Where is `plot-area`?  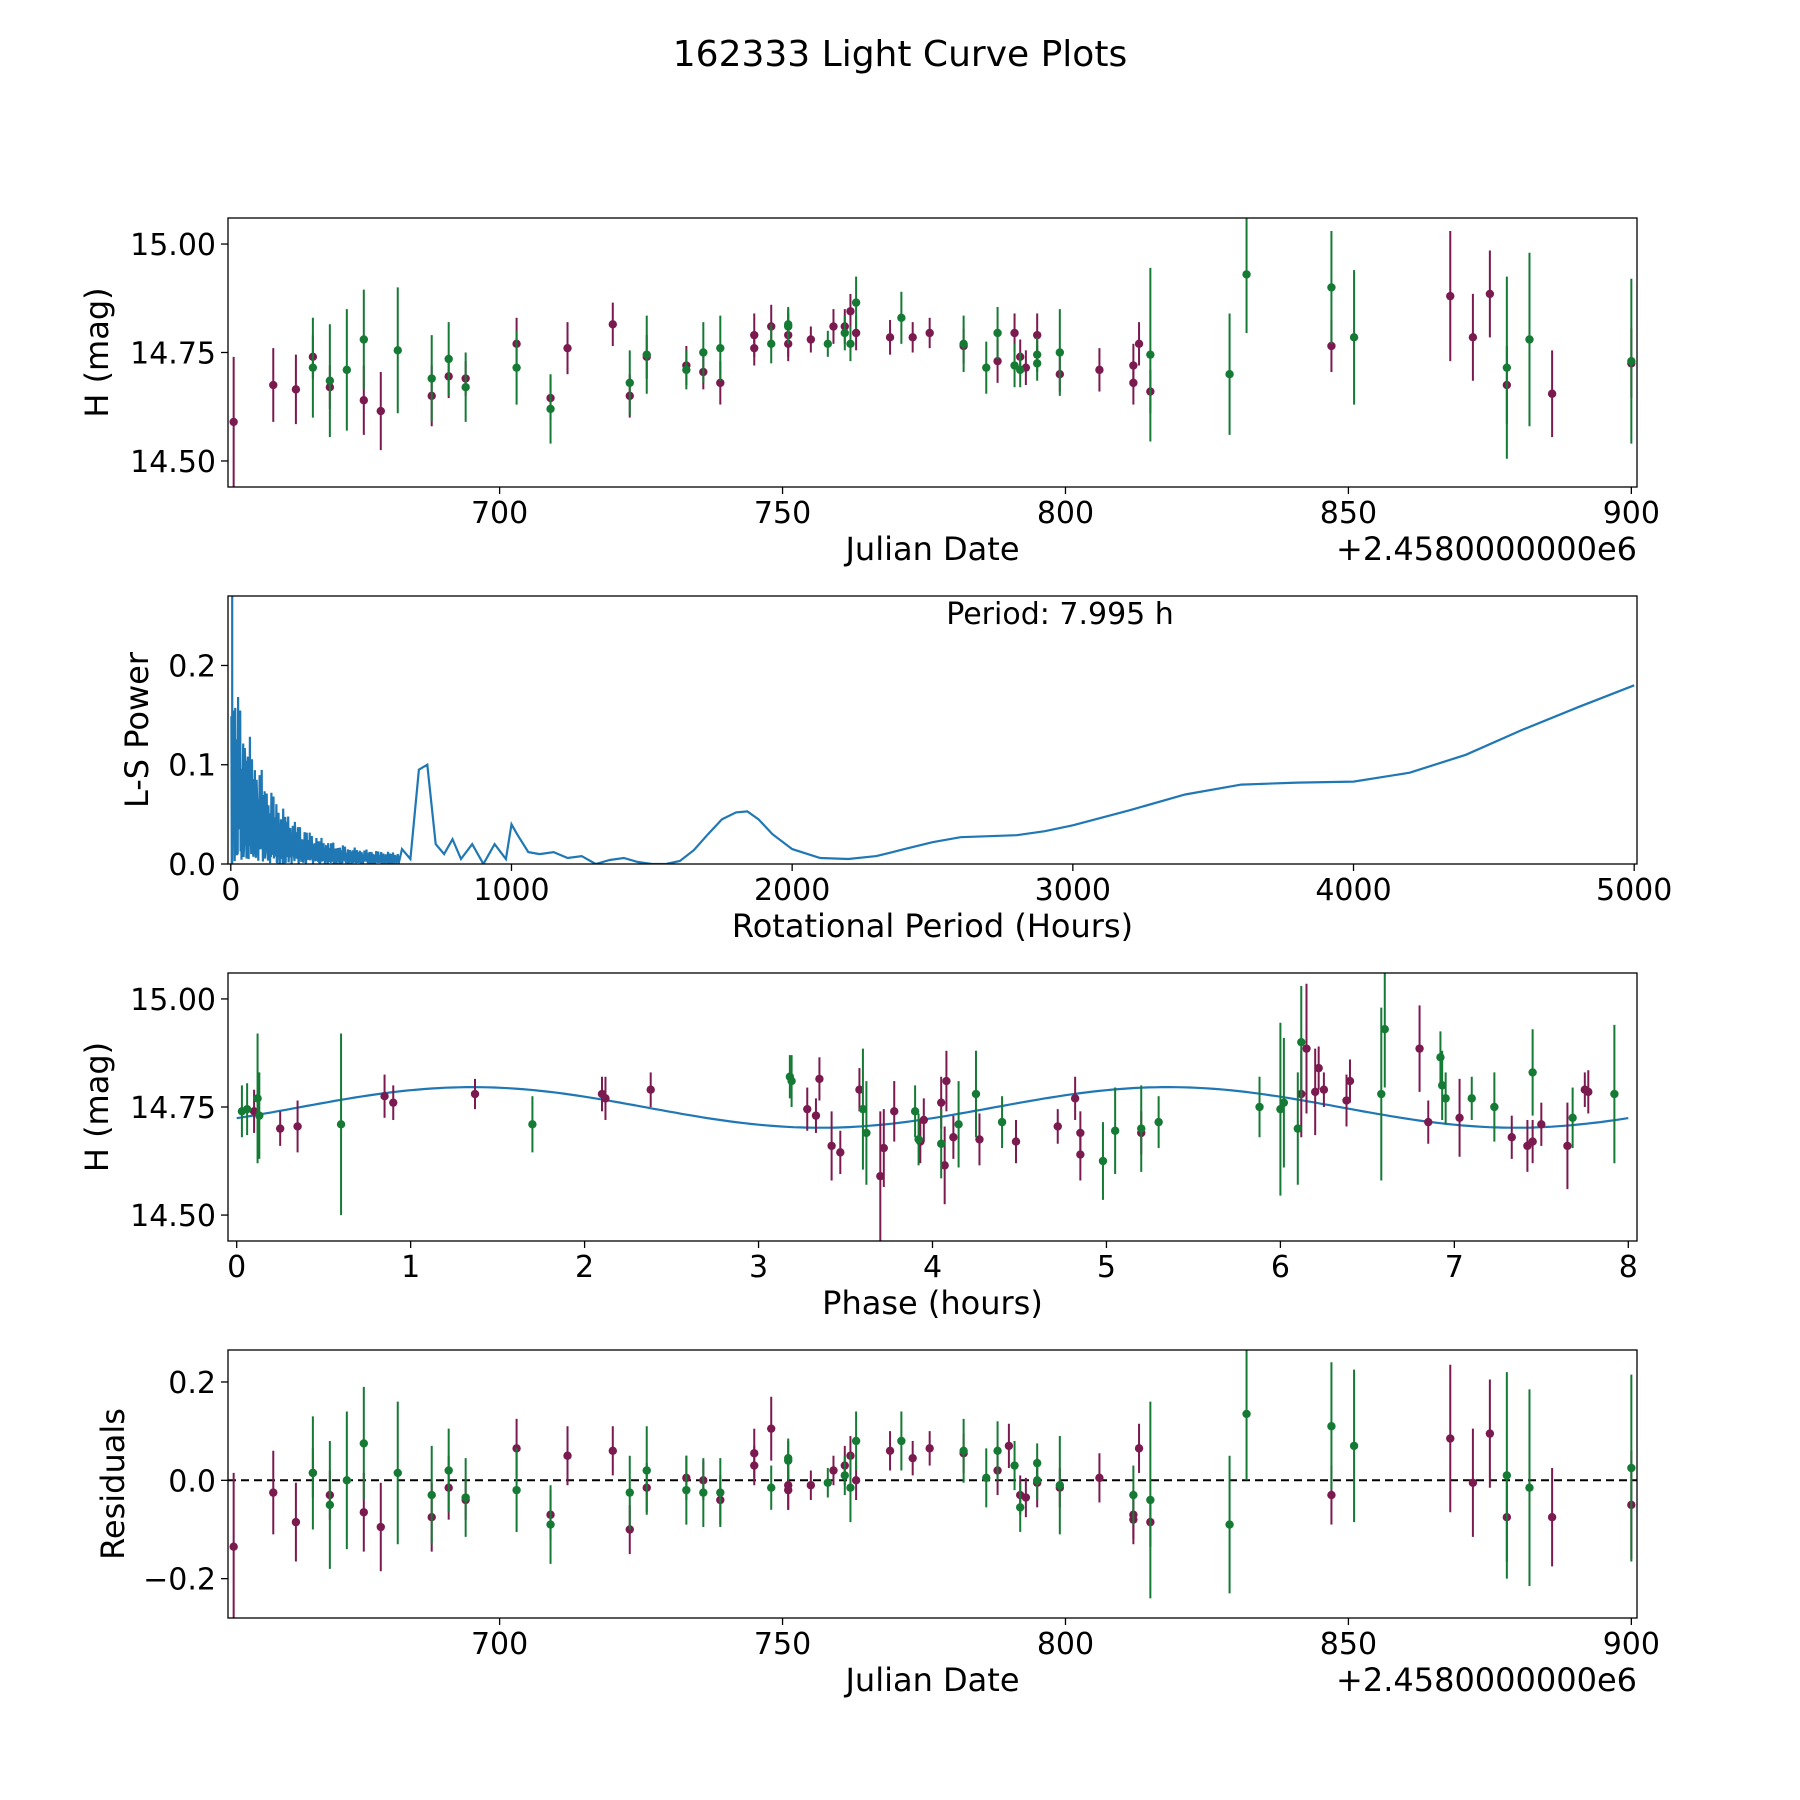
plot-area is located at coordinates (932, 1484).